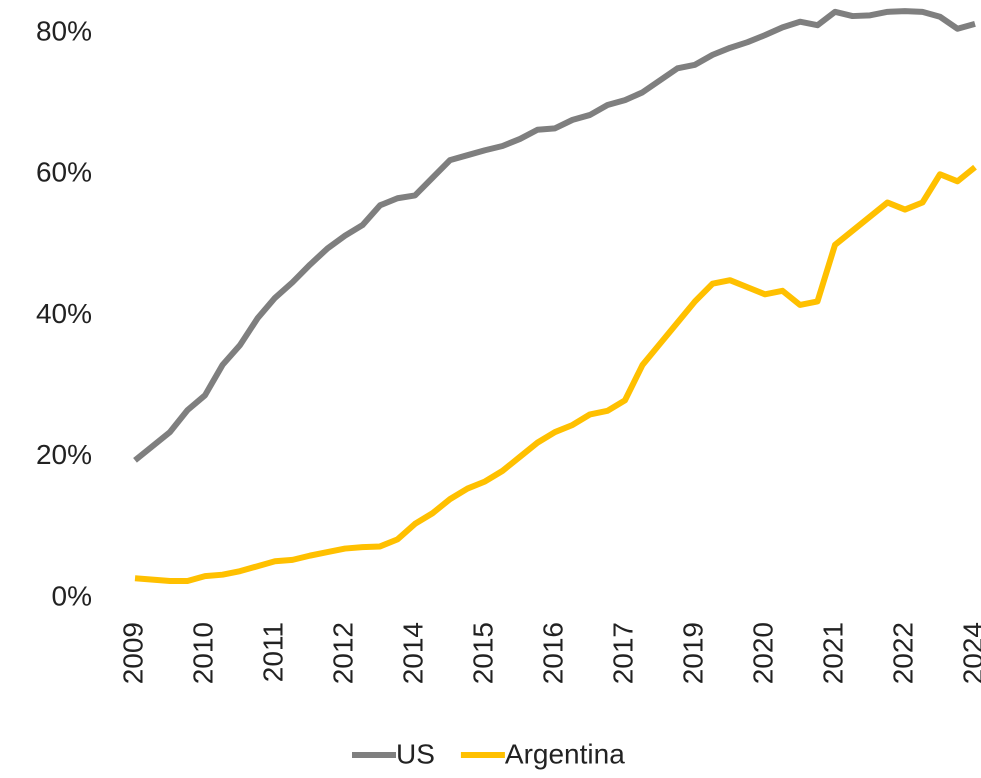 The height and width of the screenshot is (778, 981). I want to click on x-tick-label: 2015, so click(482, 653).